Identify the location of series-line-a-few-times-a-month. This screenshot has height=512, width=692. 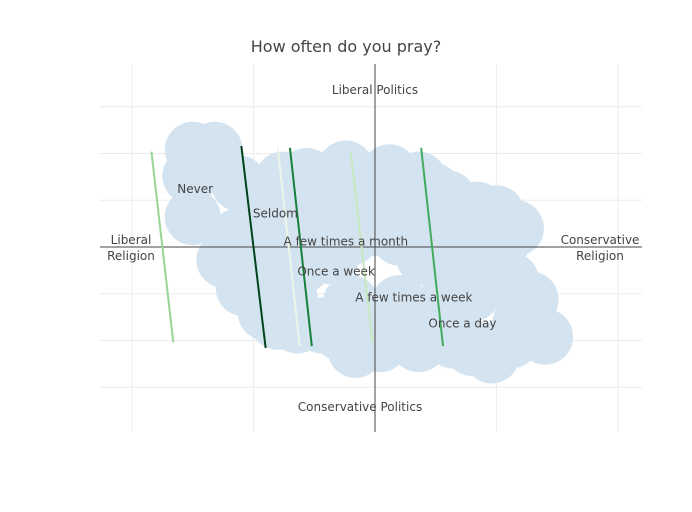
(288, 247).